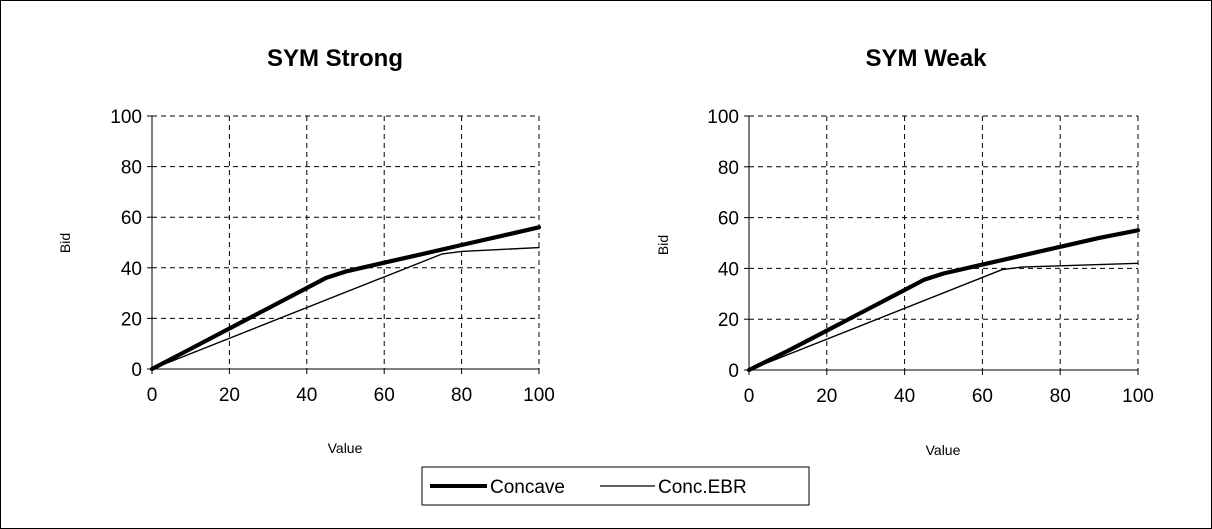 This screenshot has width=1212, height=529. Describe the element at coordinates (927, 58) in the screenshot. I see `chart-title: SYM Weak` at that location.